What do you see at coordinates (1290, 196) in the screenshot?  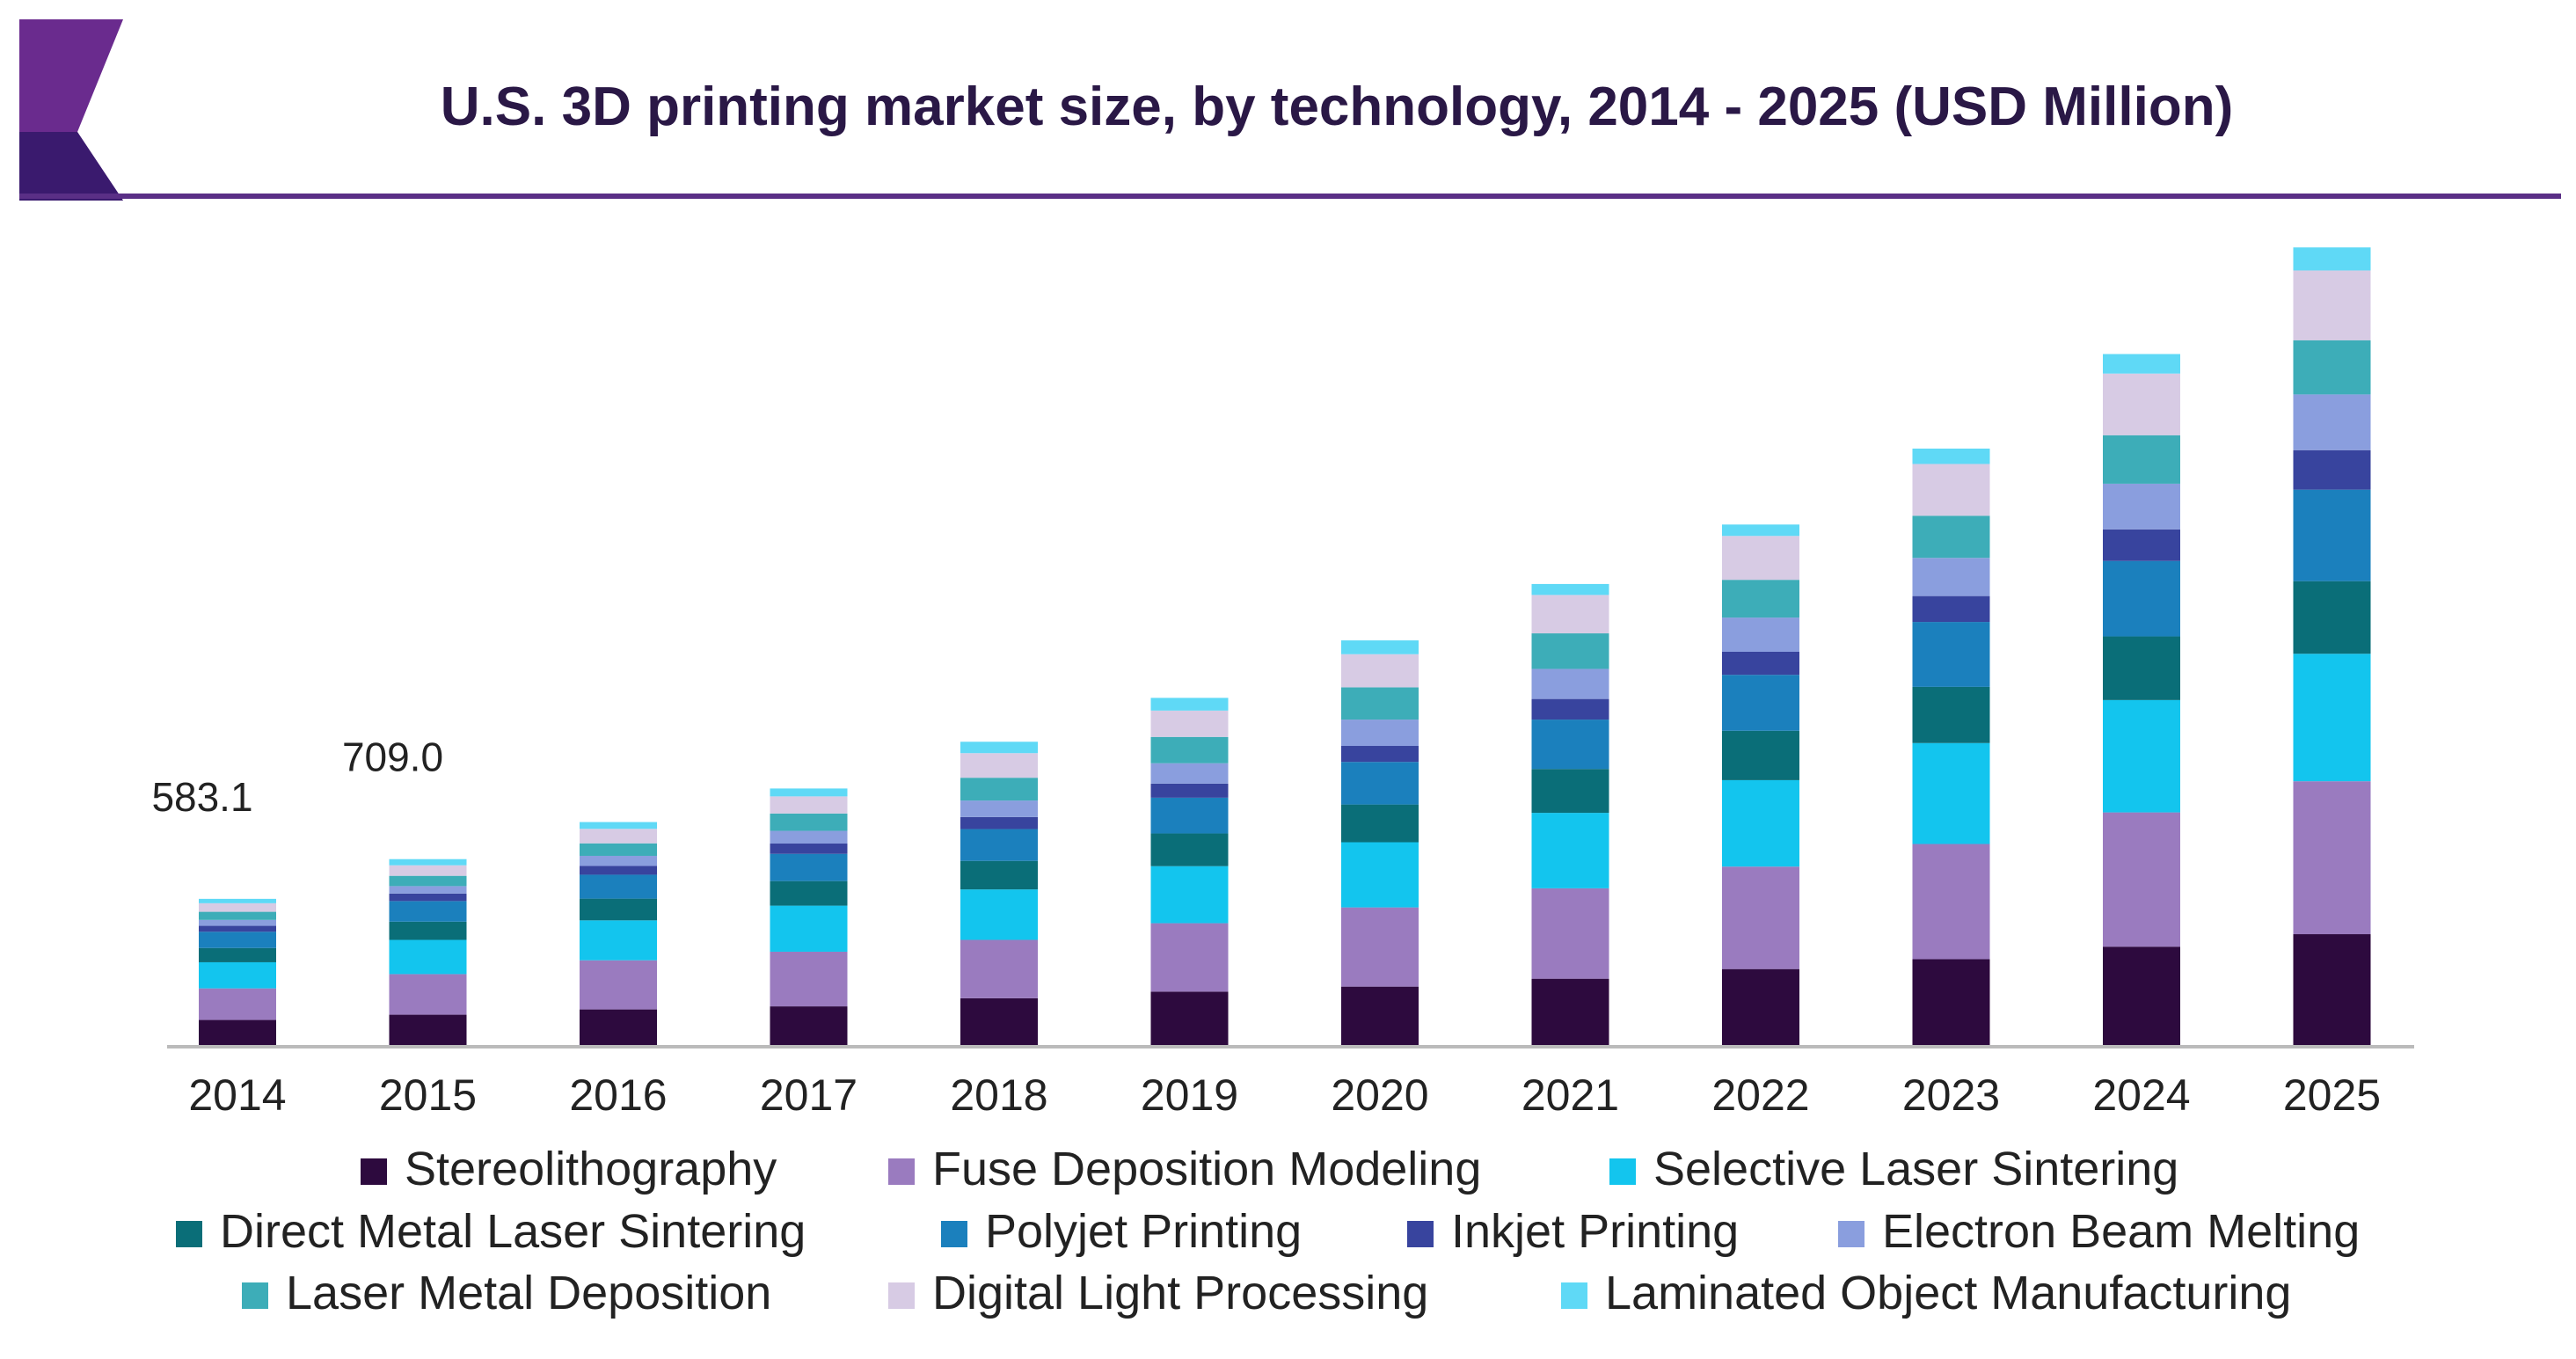 I see `title-underline` at bounding box center [1290, 196].